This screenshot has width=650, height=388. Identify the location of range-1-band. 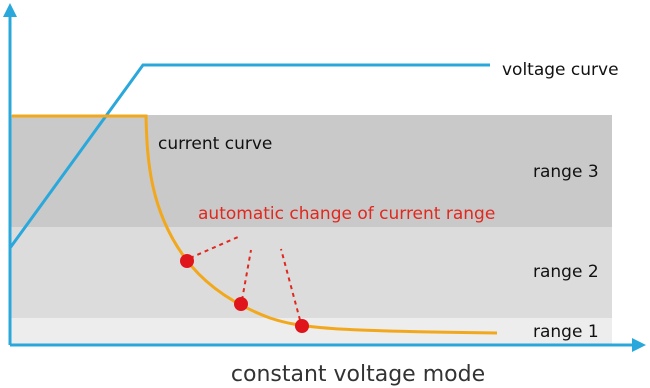
(311, 331).